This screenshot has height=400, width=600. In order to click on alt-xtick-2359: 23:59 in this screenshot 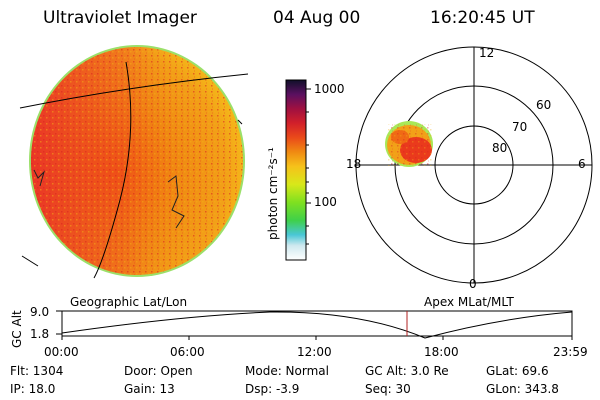, I will do `click(570, 352)`.